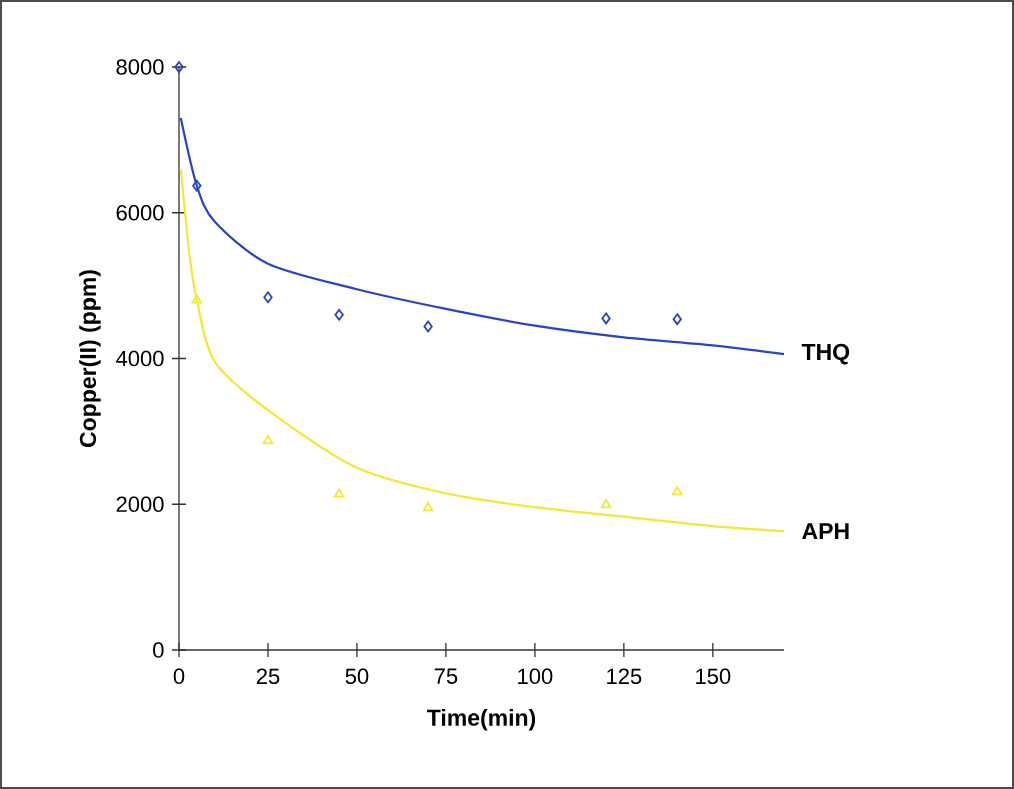  Describe the element at coordinates (140, 358) in the screenshot. I see `y-tick-label: 4000` at that location.